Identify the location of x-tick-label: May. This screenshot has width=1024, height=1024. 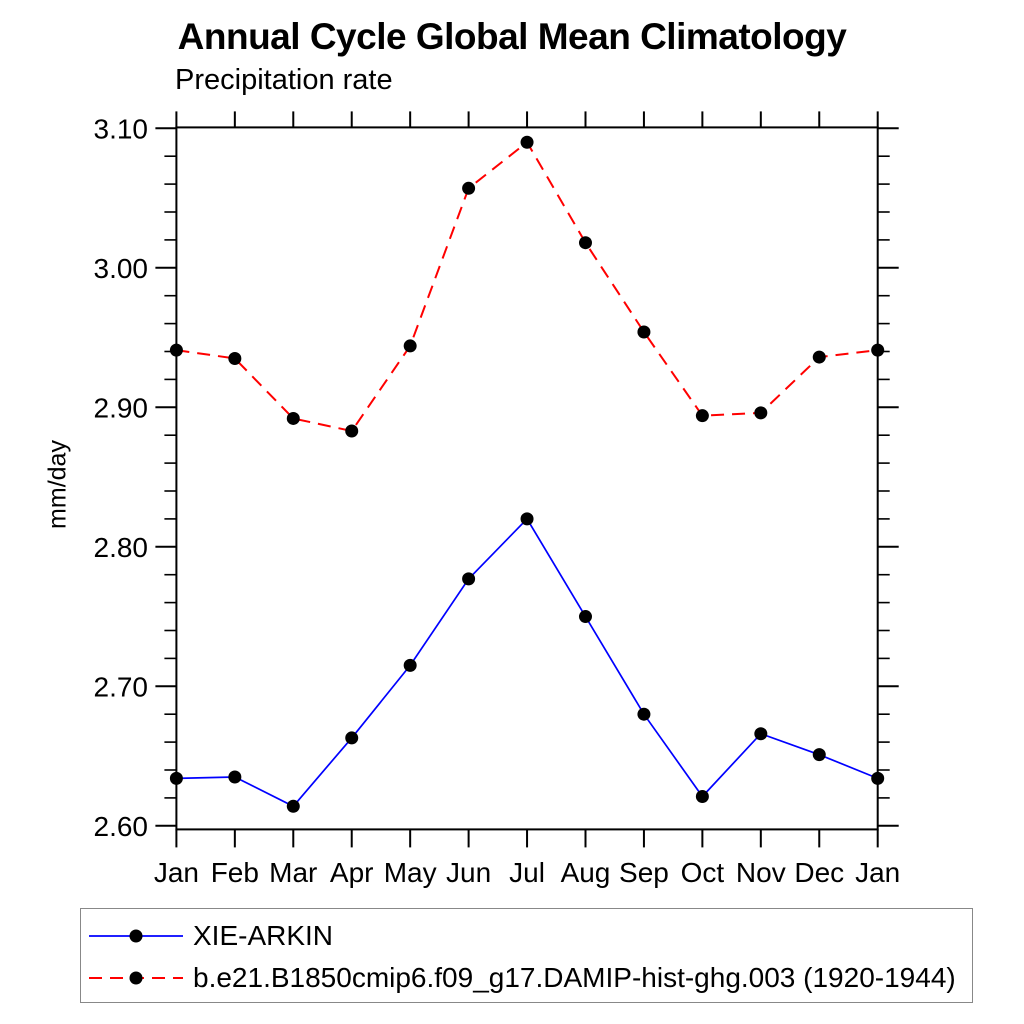
(410, 872).